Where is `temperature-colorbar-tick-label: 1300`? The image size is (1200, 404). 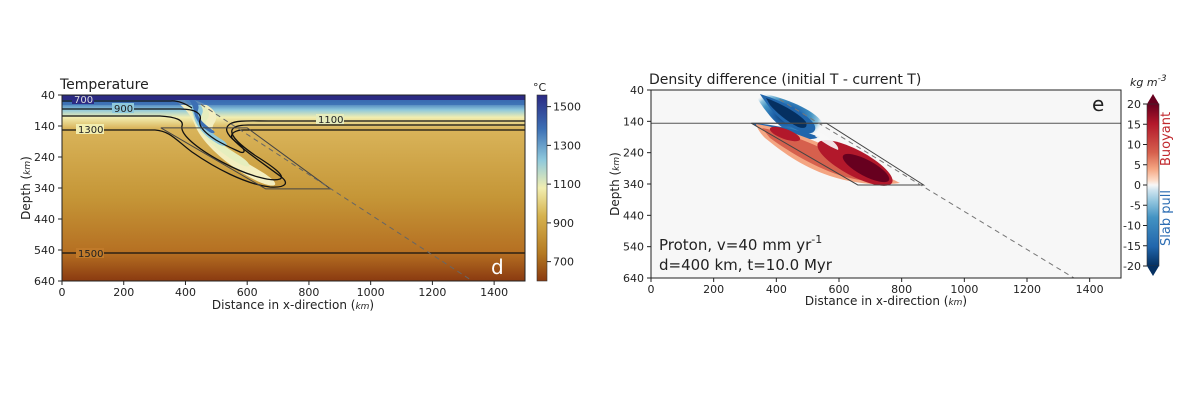
temperature-colorbar-tick-label: 1300 is located at coordinates (567, 145).